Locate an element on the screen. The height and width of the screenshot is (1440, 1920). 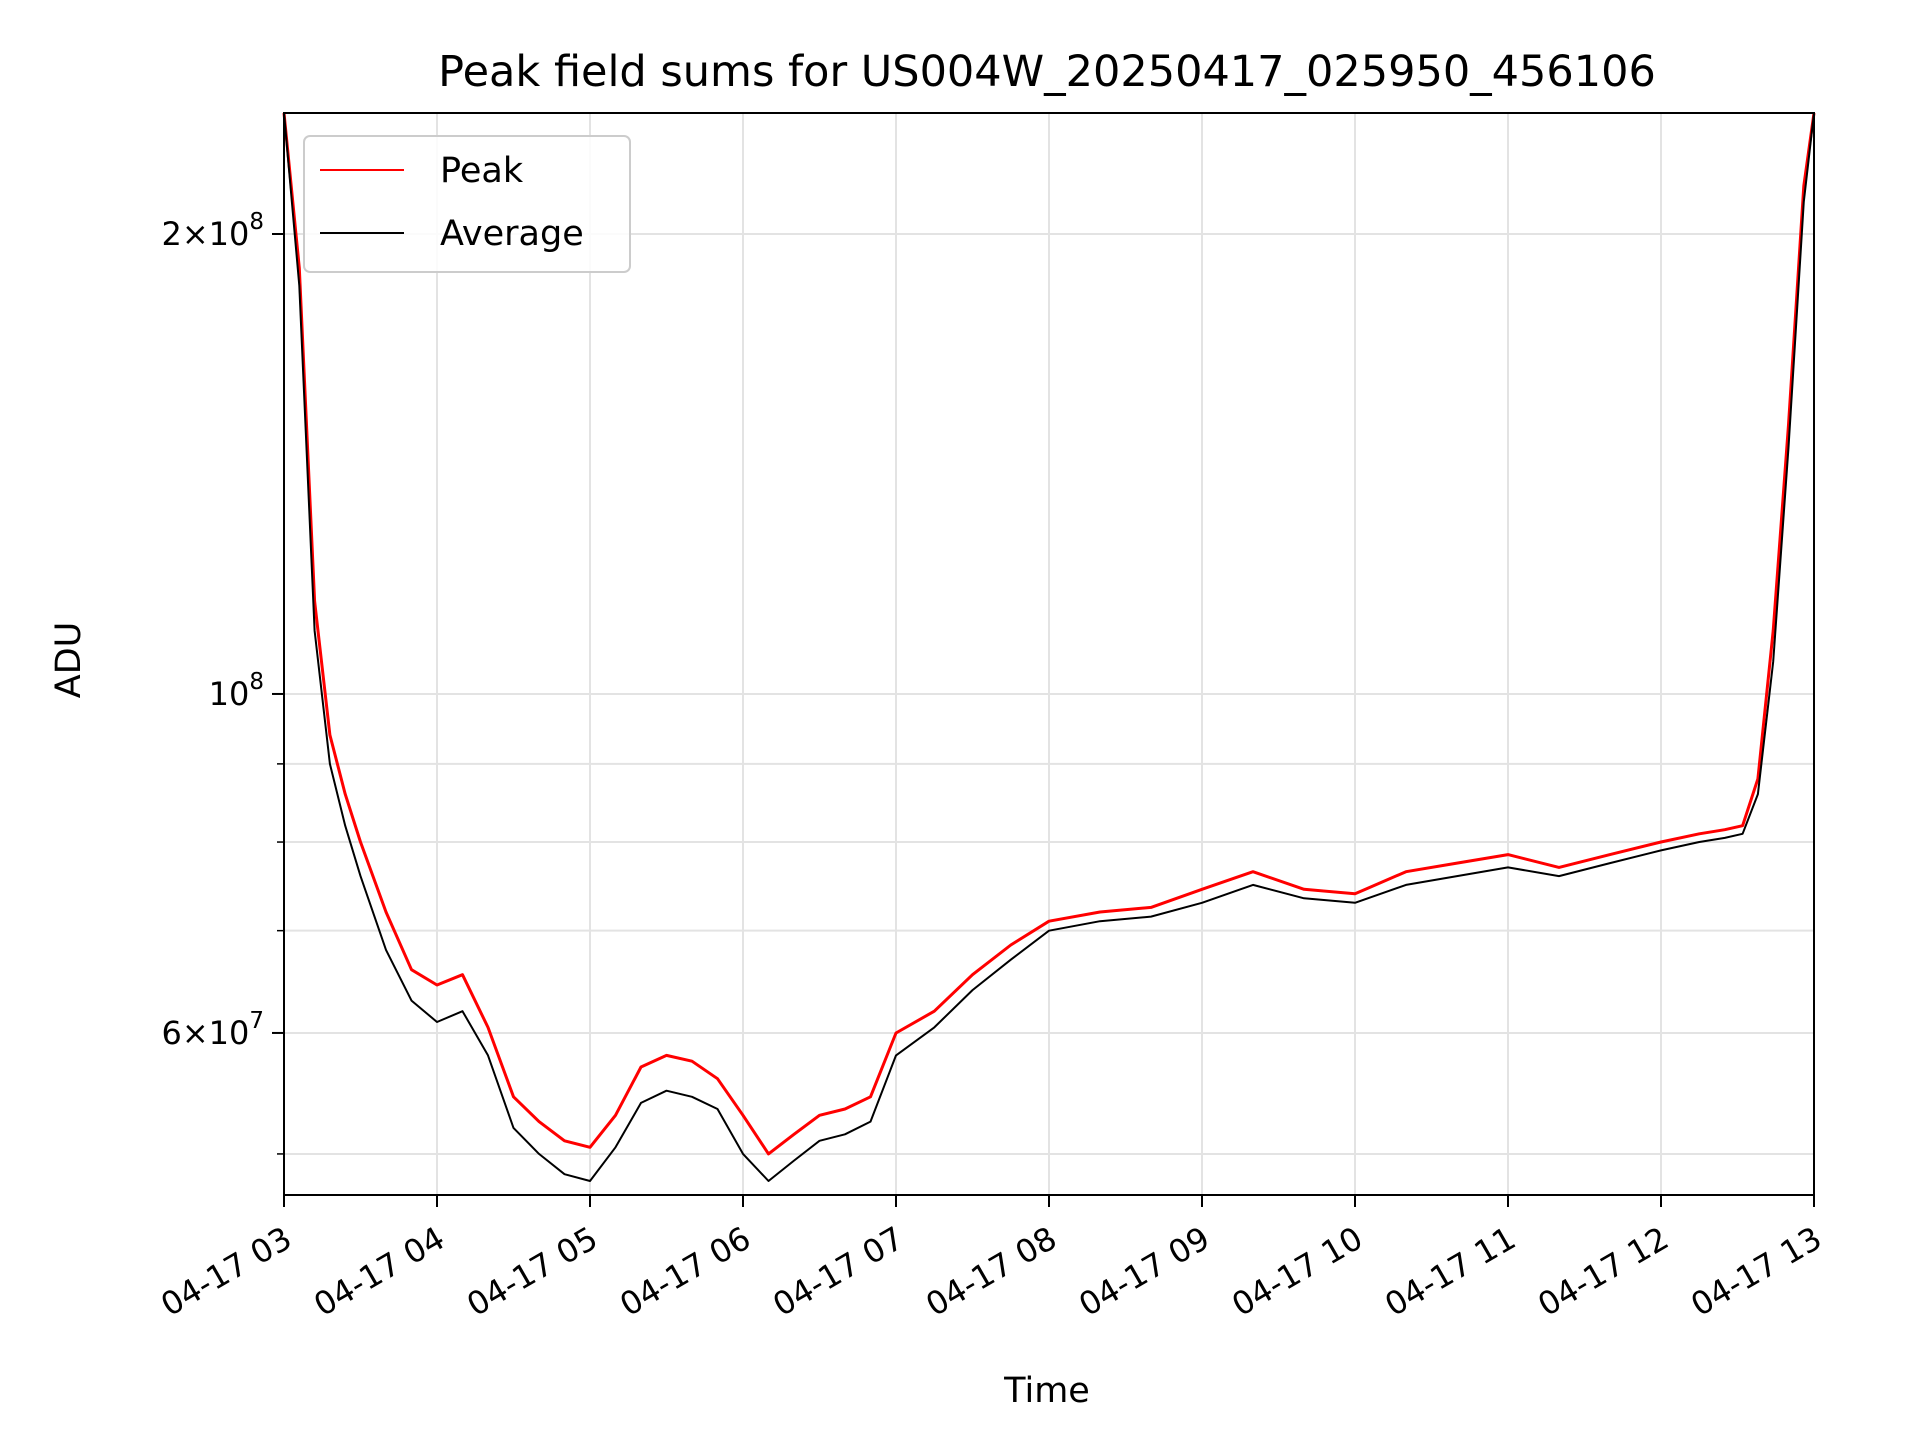
y-tick-label: 2×108 is located at coordinates (212, 231).